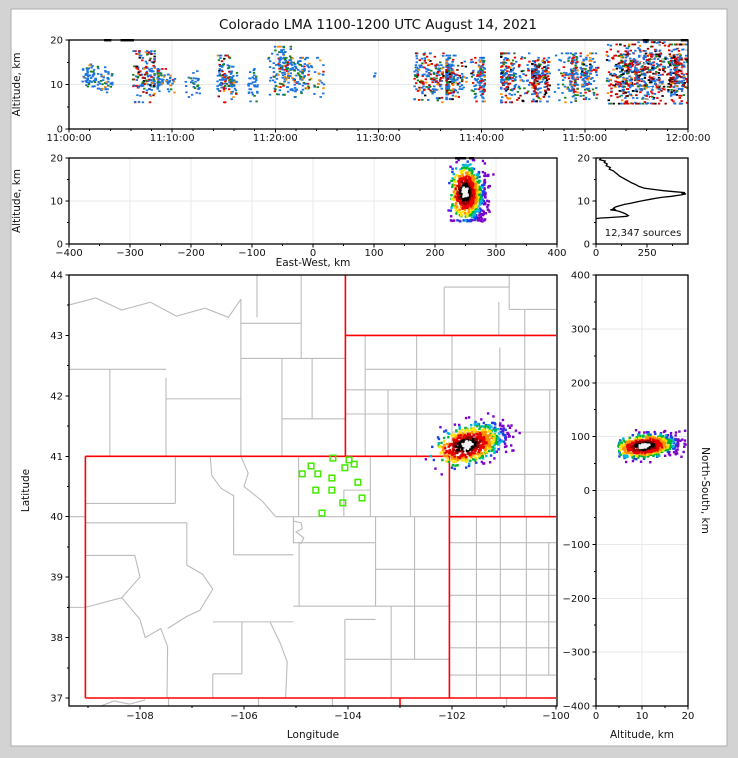 This screenshot has width=738, height=758. I want to click on svg-text: −104, so click(347, 716).